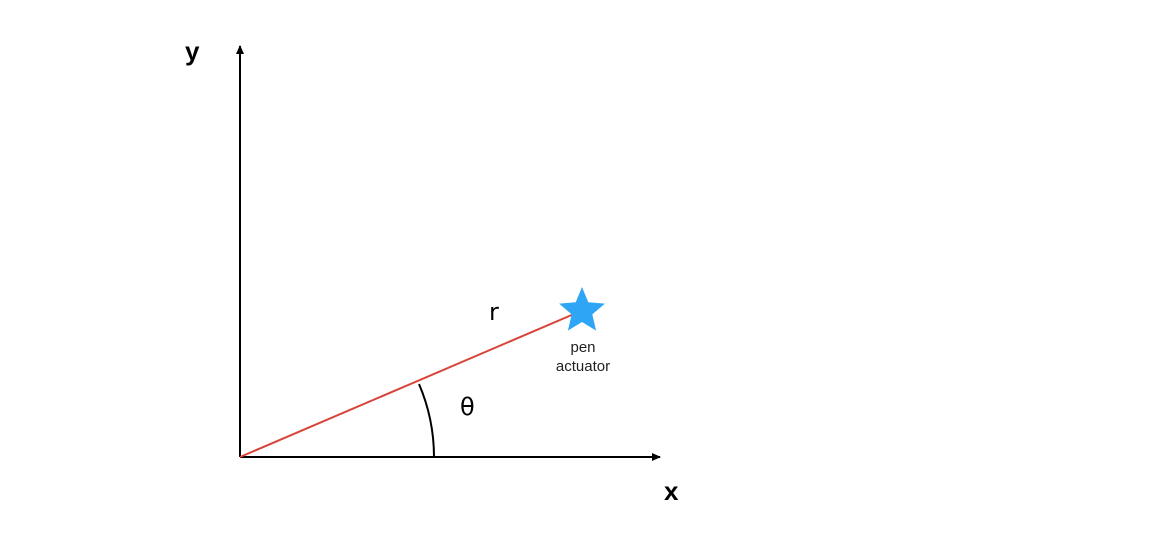 The width and height of the screenshot is (1170, 538). What do you see at coordinates (192, 51) in the screenshot?
I see `y-axis-label: y` at bounding box center [192, 51].